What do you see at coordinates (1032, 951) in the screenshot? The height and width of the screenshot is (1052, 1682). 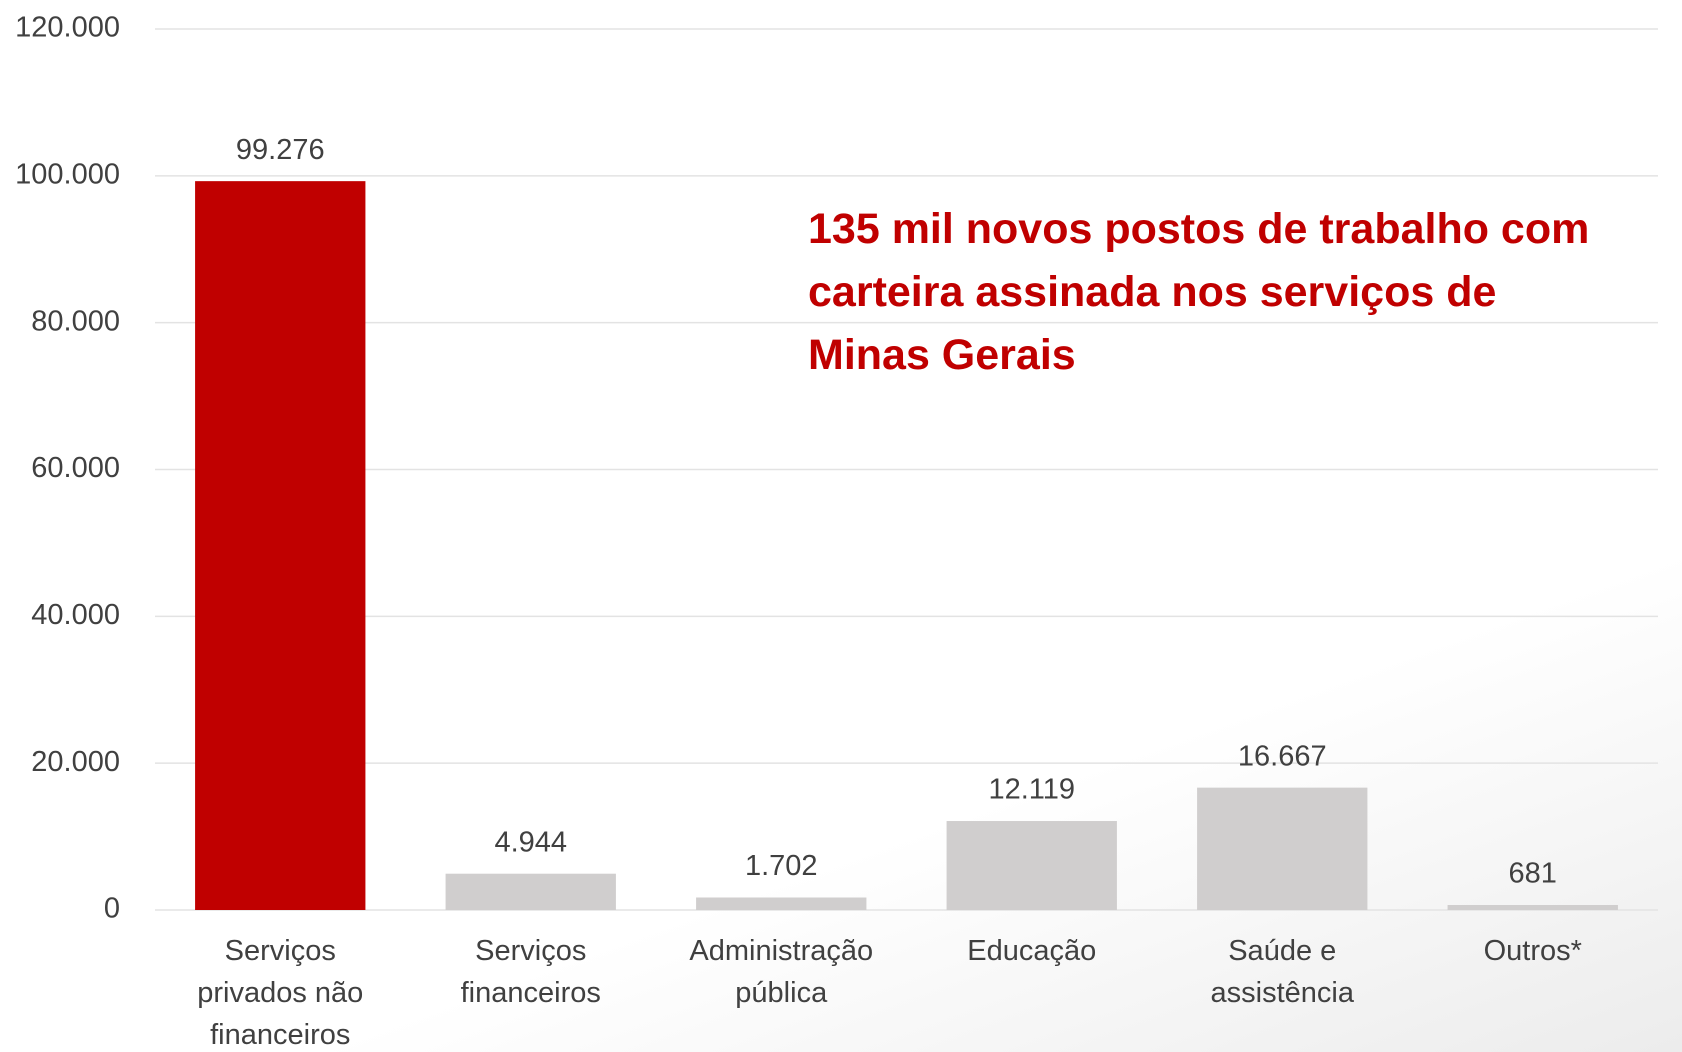 I see `x-tick-label: Educação` at bounding box center [1032, 951].